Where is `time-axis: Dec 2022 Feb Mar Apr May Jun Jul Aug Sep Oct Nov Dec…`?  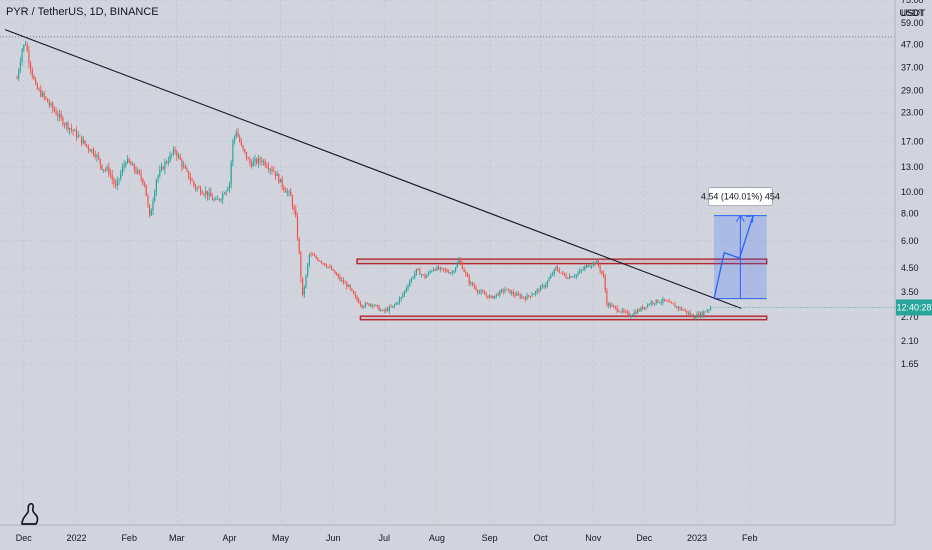 time-axis: Dec 2022 Feb Mar Apr May Jun Jul Aug Sep Oct Nov Dec… is located at coordinates (447, 533).